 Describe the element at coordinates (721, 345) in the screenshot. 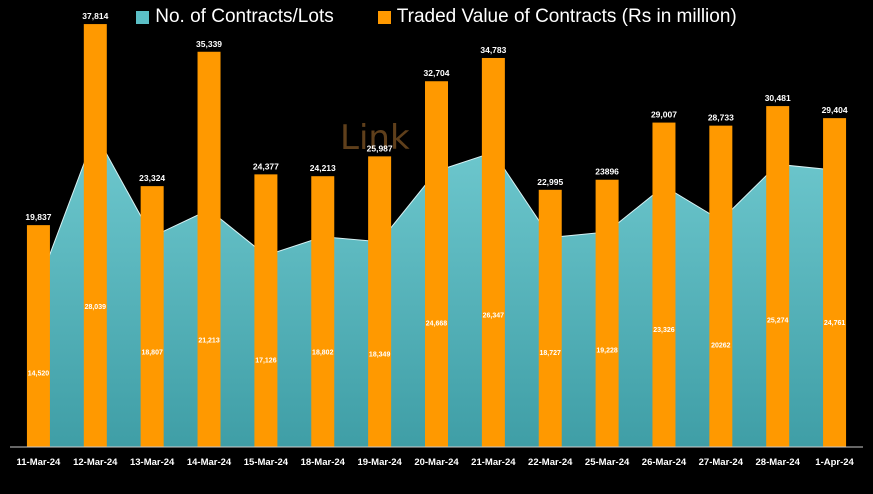

I see `contracts-label: 20262` at that location.